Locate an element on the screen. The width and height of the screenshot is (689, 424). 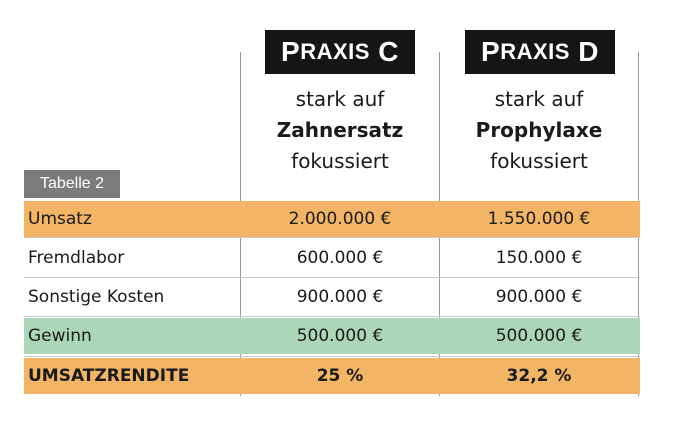
cell-fremdlabor-c: 600.000 € is located at coordinates (340, 258).